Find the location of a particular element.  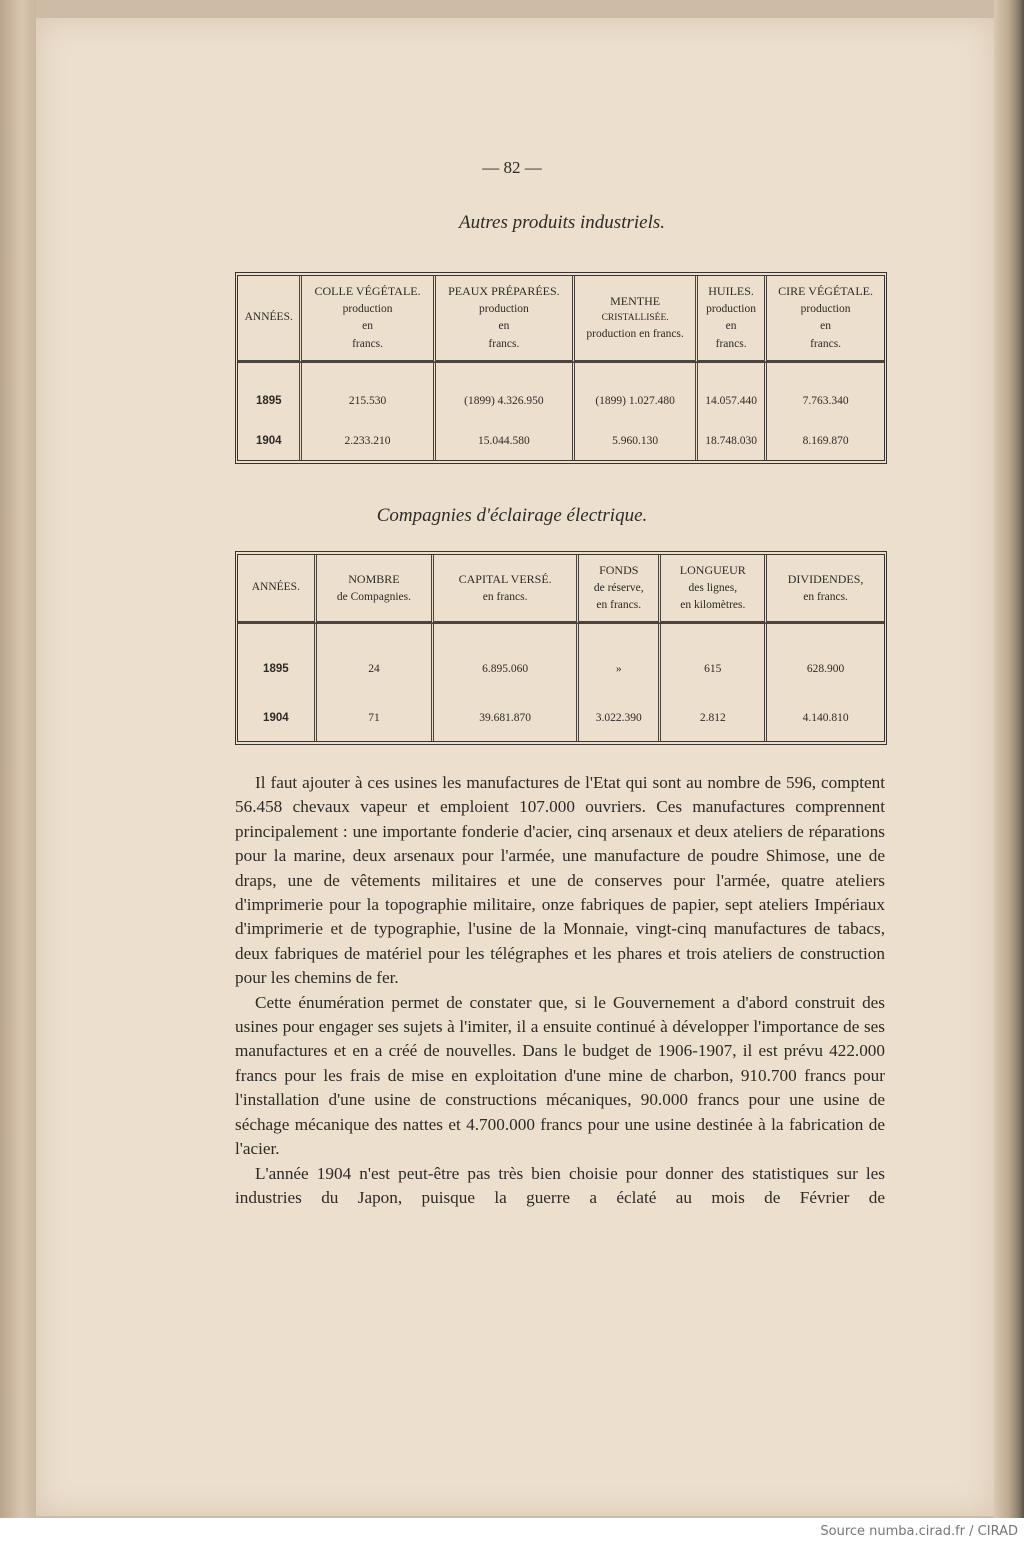

value-cell: 4.140.810 is located at coordinates (824, 718).